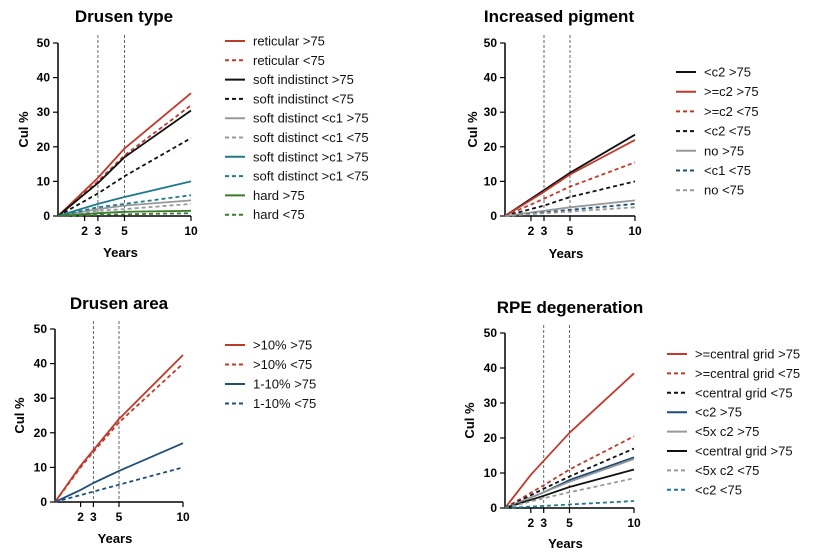 The height and width of the screenshot is (554, 815). Describe the element at coordinates (311, 176) in the screenshot. I see `legend-label: soft distinct >c1 <75` at that location.